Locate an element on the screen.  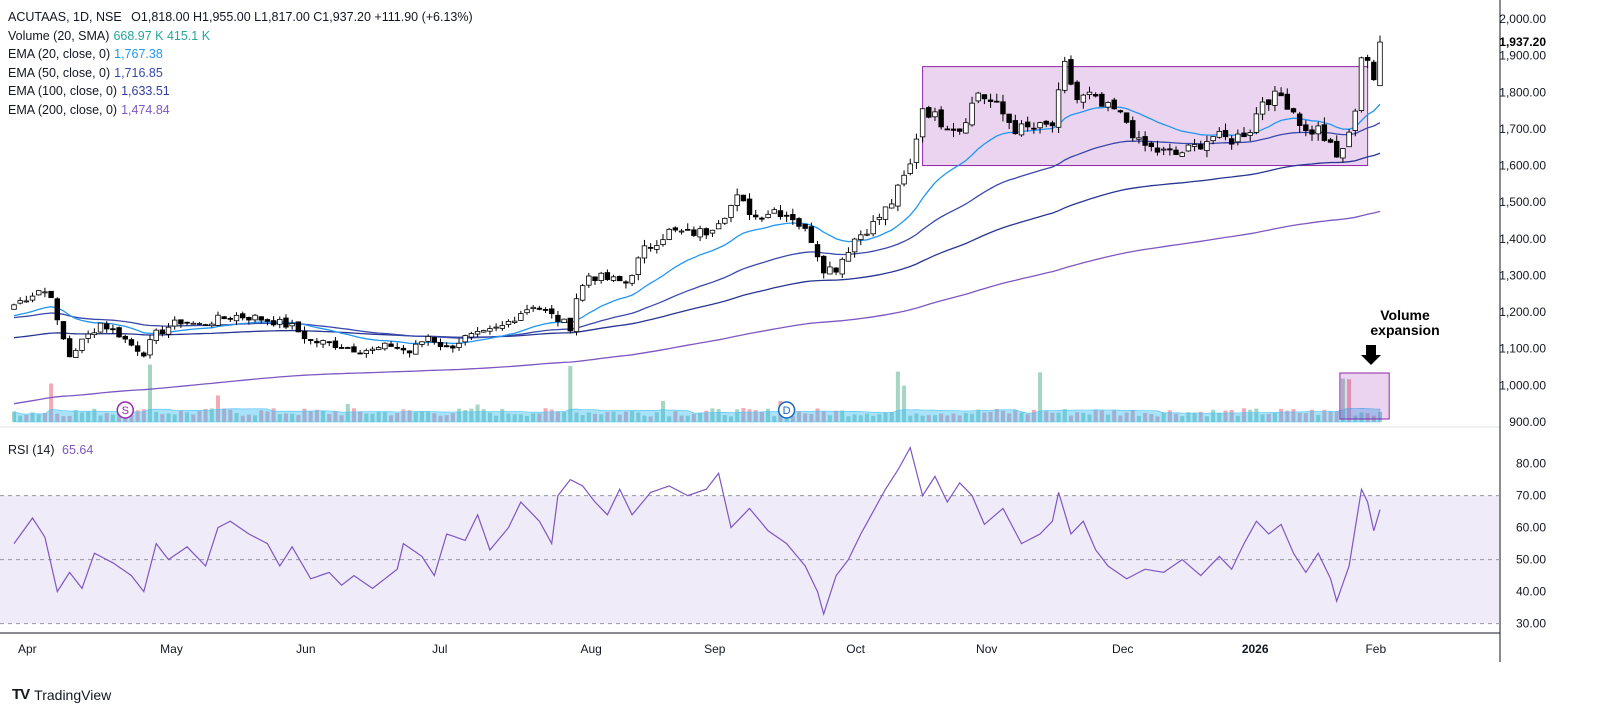
price-tick-label: 1,500.00 is located at coordinates (1522, 202).